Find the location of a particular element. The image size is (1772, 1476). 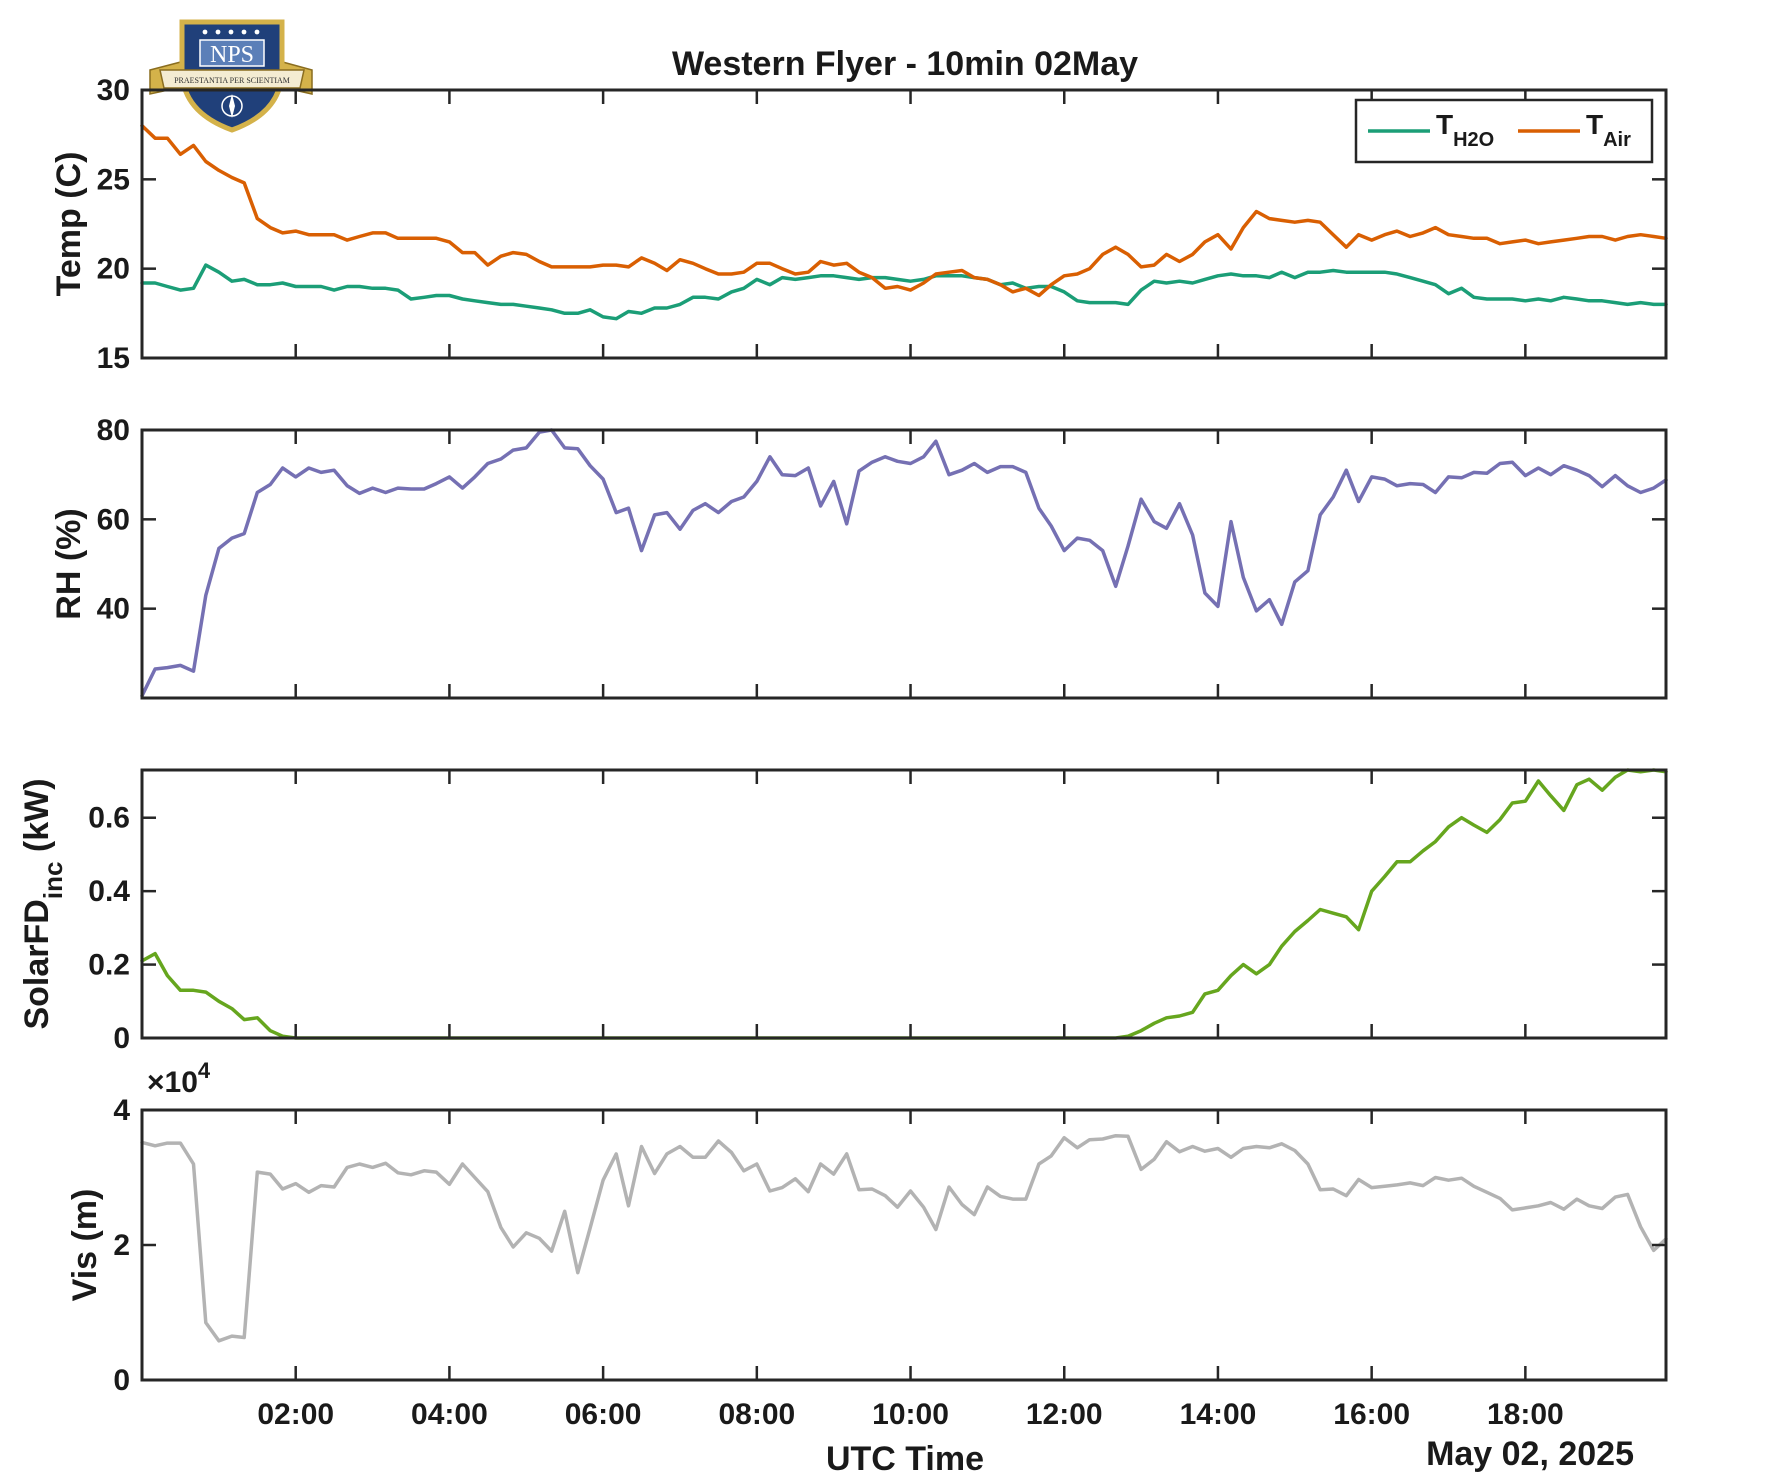

x-tick-label-0: 02:00 is located at coordinates (295, 1414).